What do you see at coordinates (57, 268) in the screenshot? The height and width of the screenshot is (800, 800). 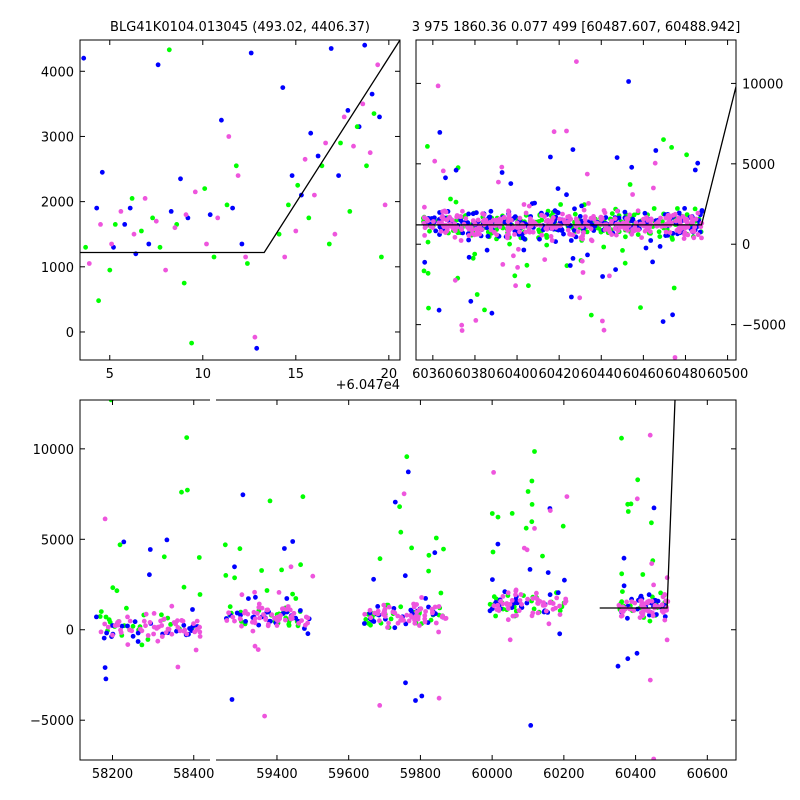 I see `y-tick-label: 1000` at bounding box center [57, 268].